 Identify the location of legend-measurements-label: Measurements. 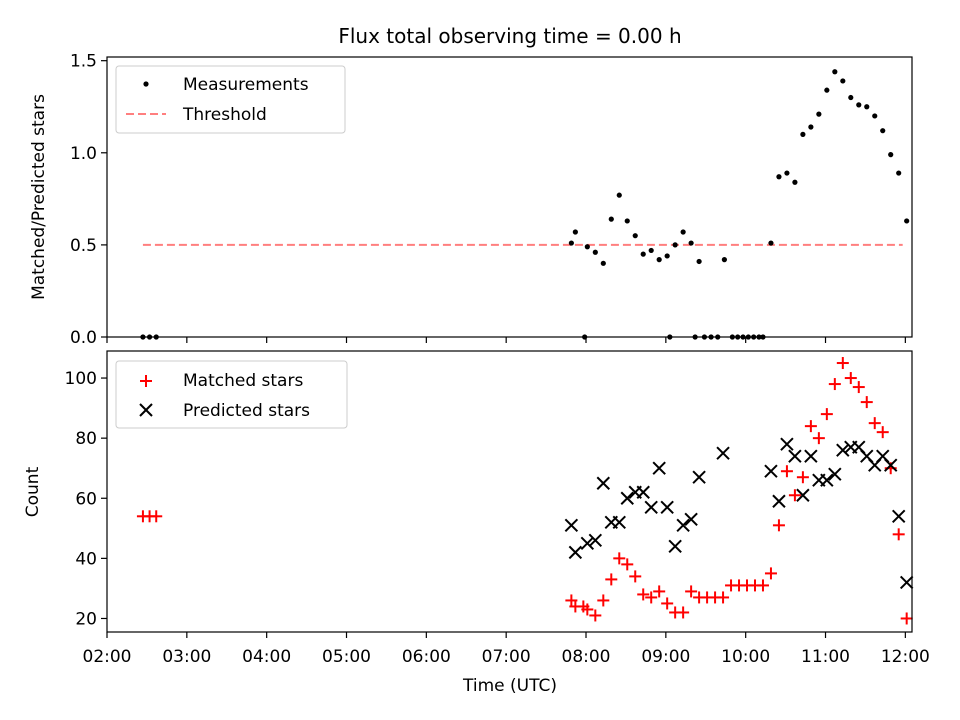
(246, 85).